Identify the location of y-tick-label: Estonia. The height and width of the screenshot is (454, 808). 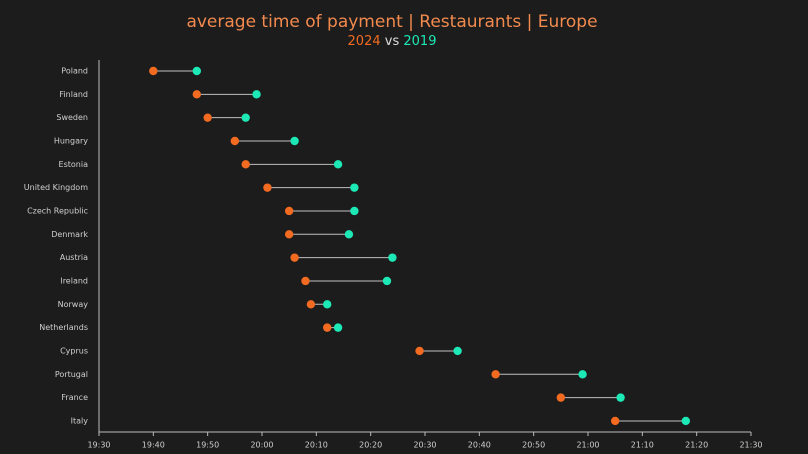
(74, 164).